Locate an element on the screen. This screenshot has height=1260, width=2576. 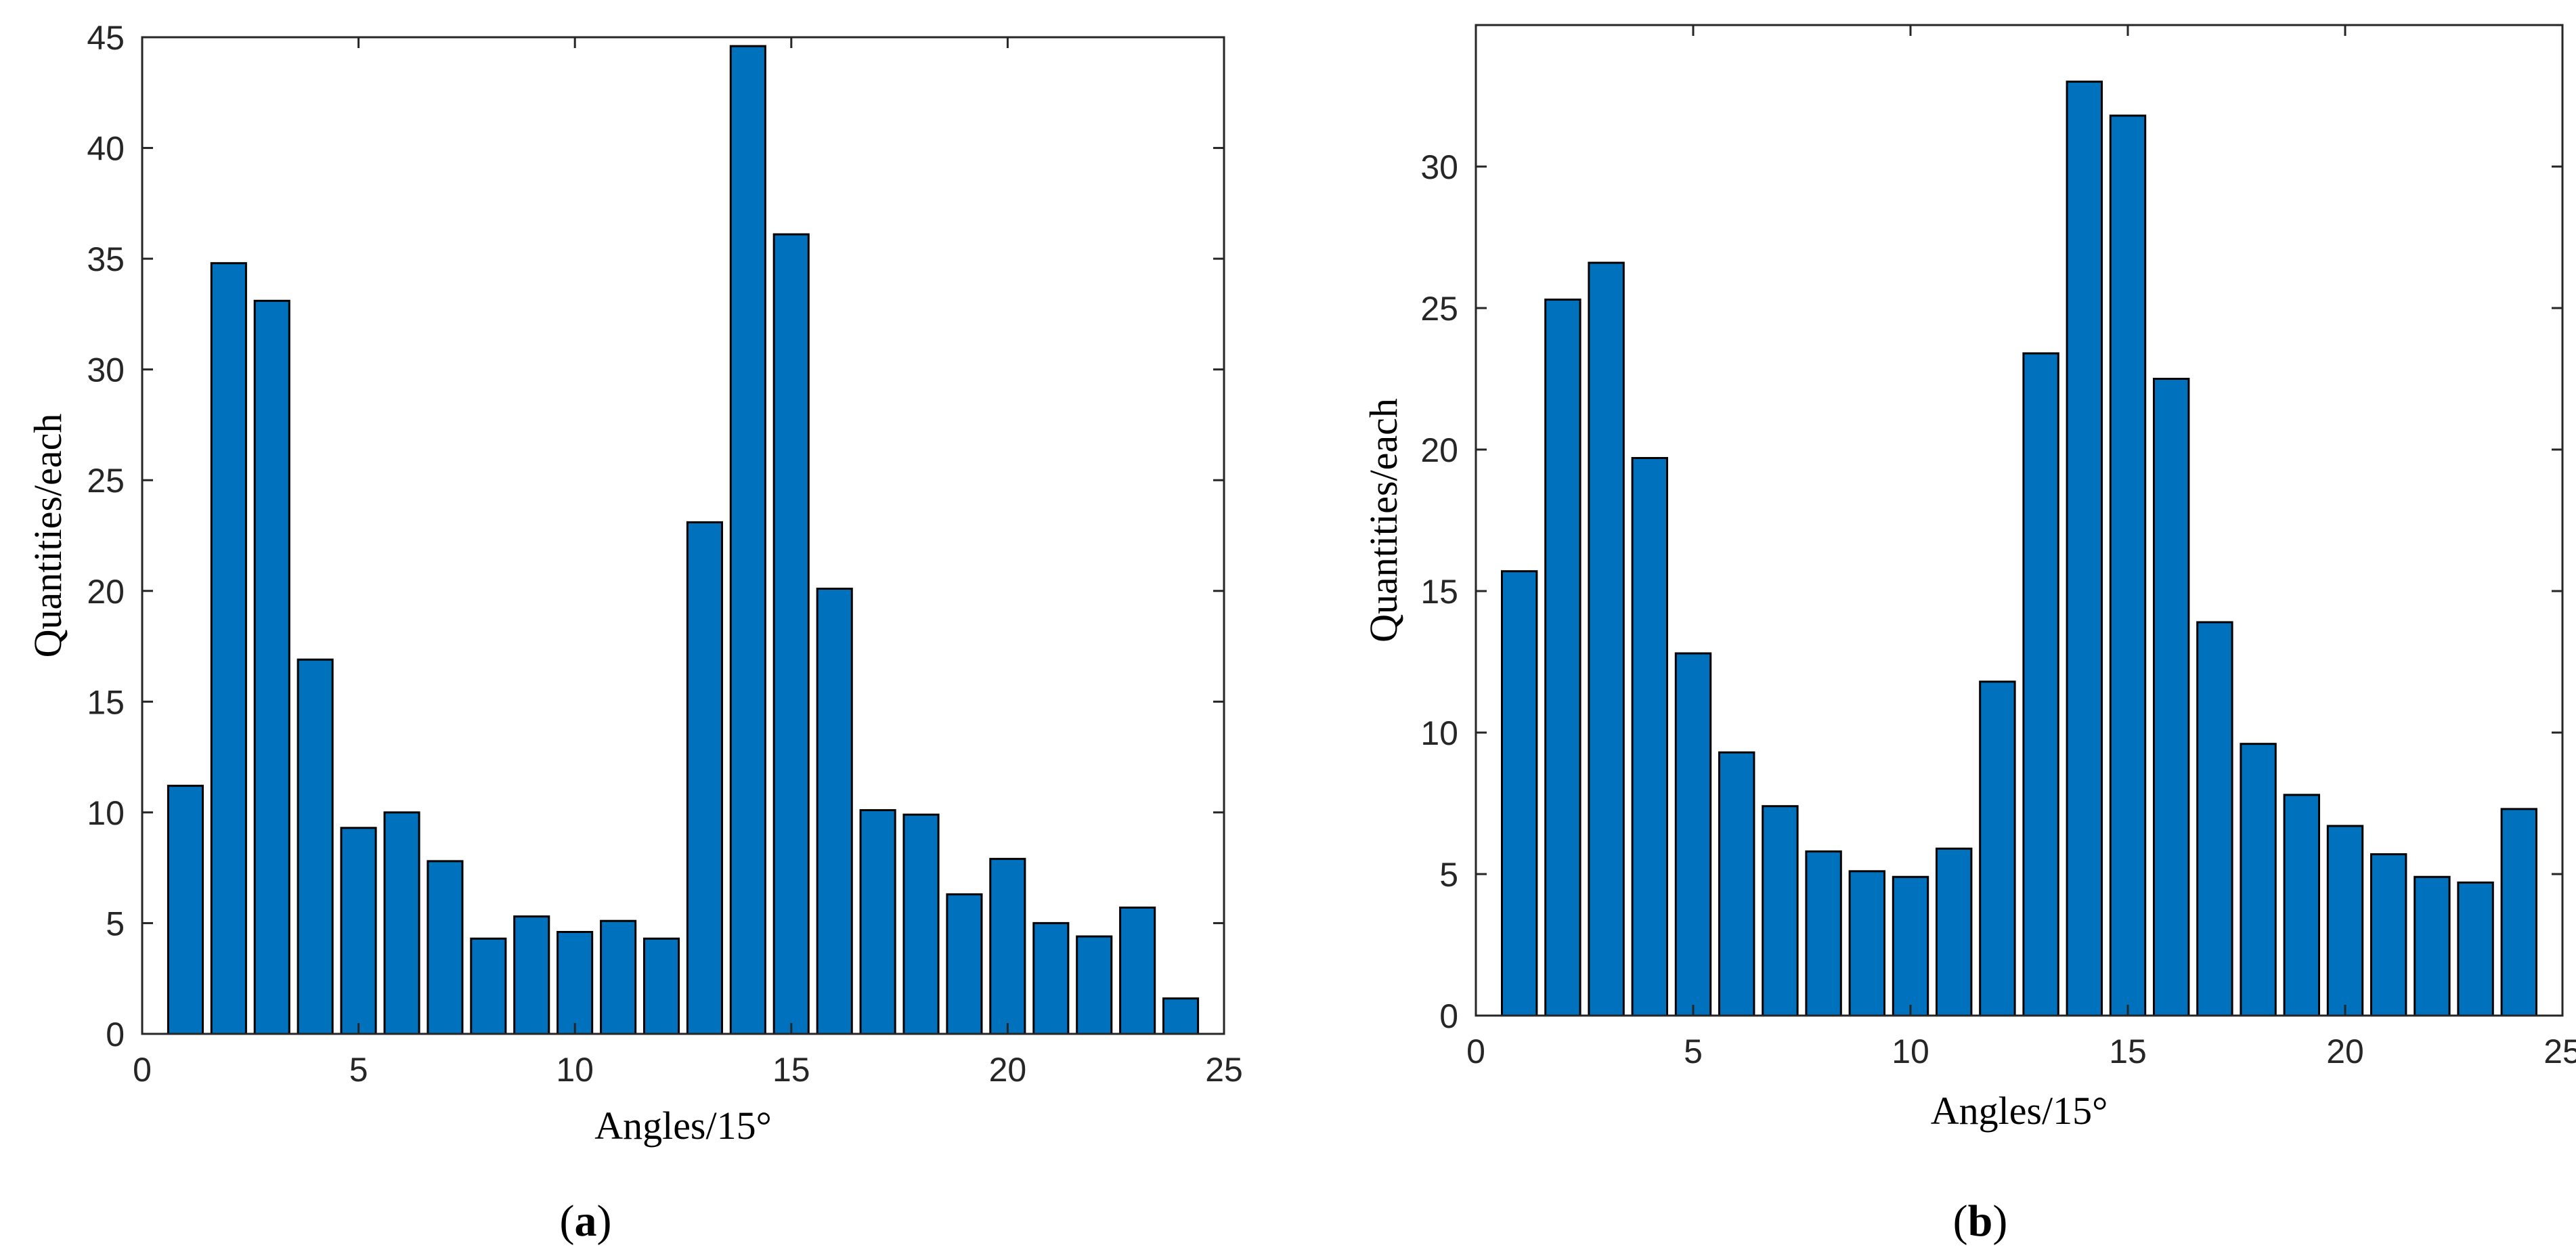
y-tick-label: 35 is located at coordinates (106, 259).